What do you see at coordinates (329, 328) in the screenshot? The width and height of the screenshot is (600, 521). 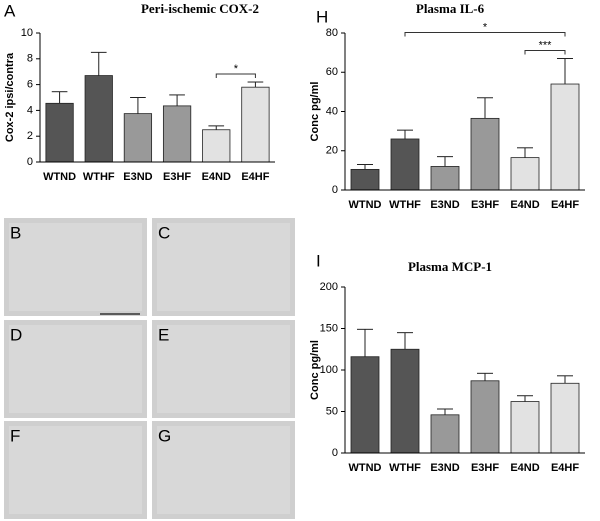 I see `y-tick-label: 150` at bounding box center [329, 328].